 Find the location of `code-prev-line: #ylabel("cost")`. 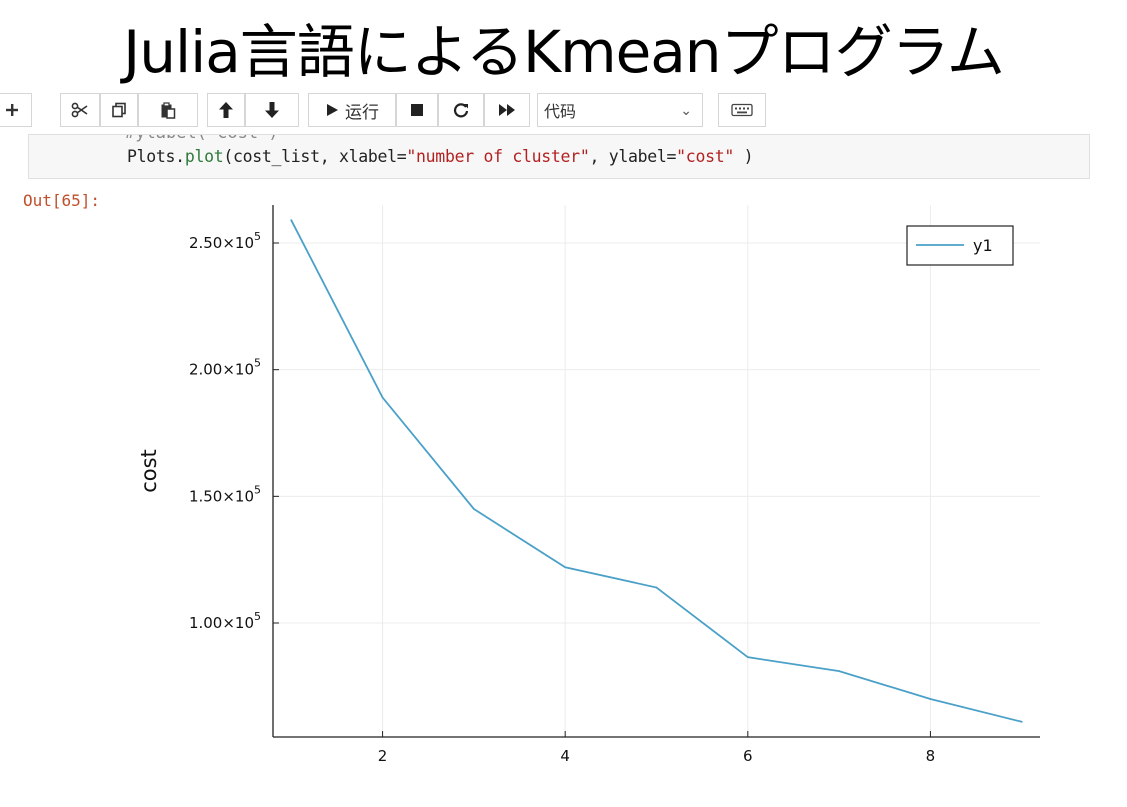

code-prev-line: #ylabel("cost") is located at coordinates (202, 139).